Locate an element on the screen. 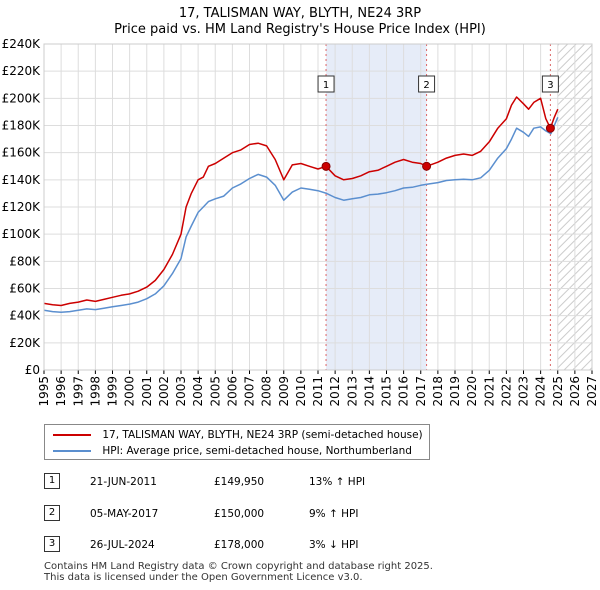 This screenshot has height=590, width=600. x-tick-label: 2024 is located at coordinates (541, 391).